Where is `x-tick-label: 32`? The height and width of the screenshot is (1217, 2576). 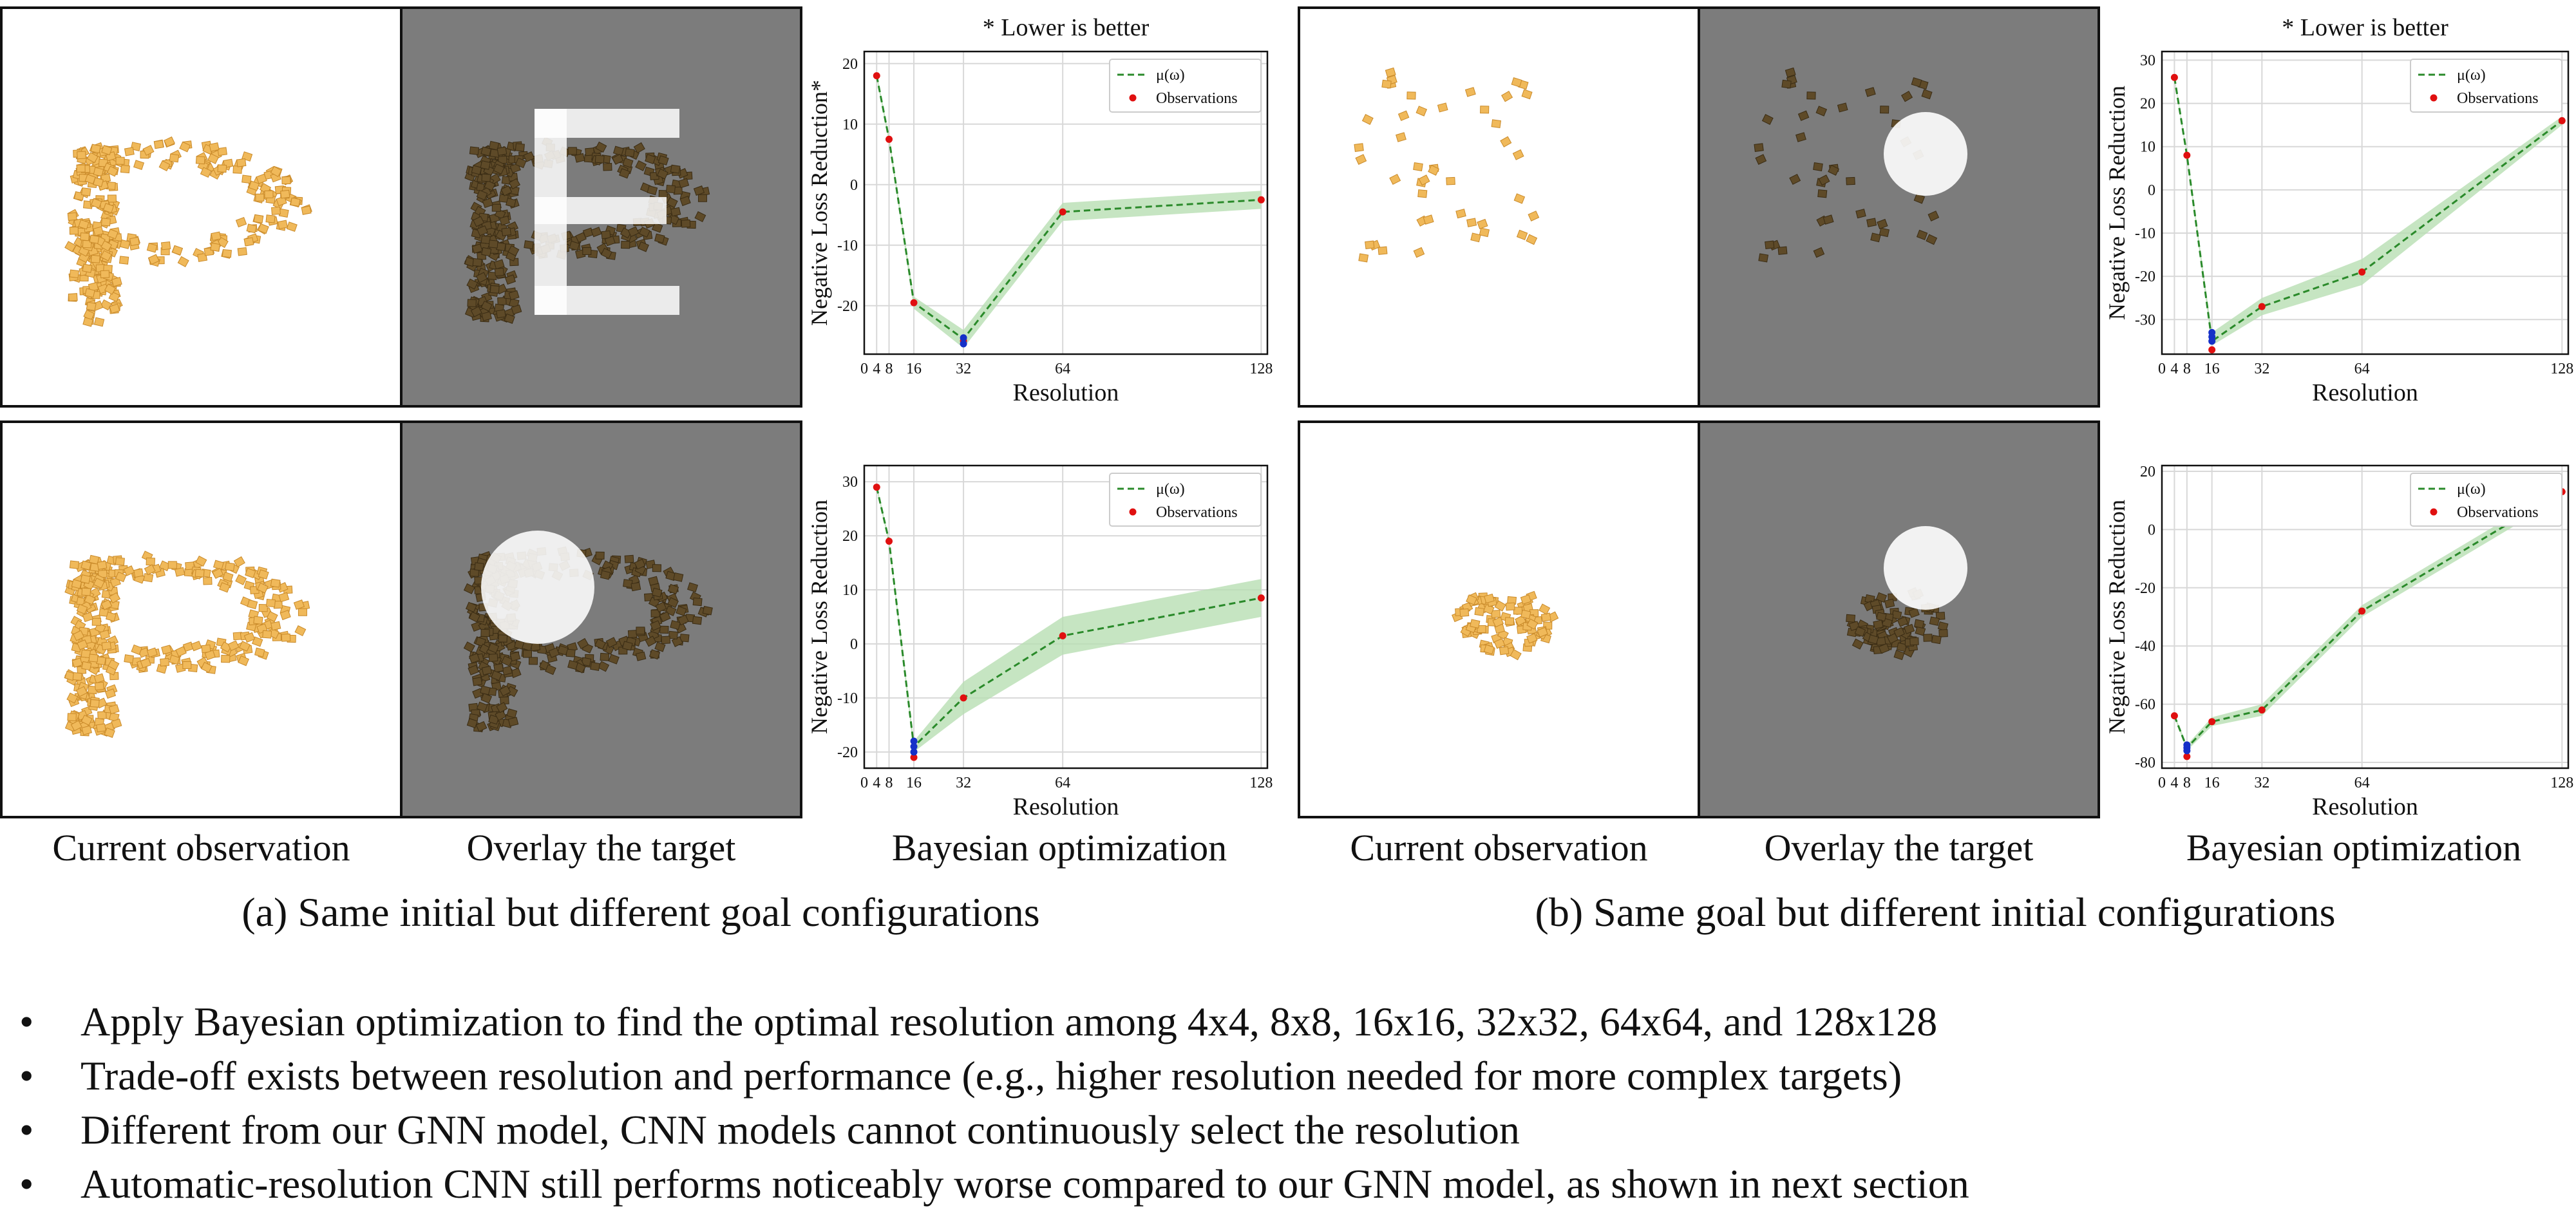 x-tick-label: 32 is located at coordinates (964, 369).